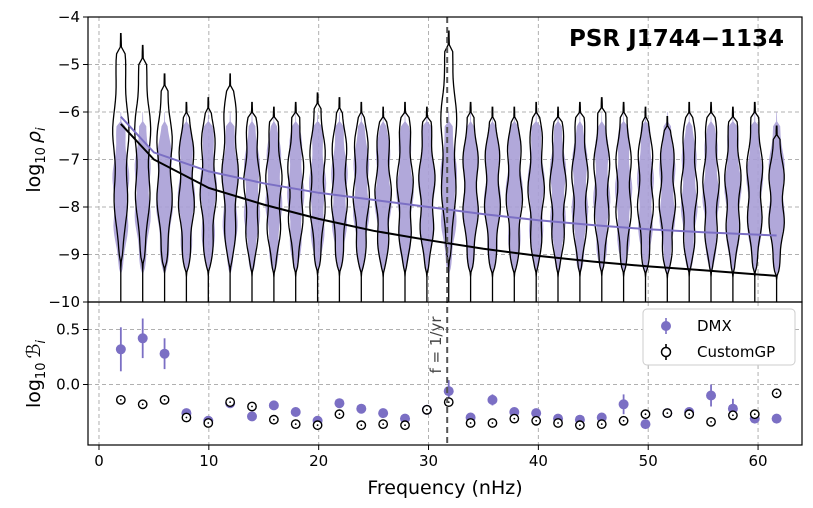 This screenshot has width=813, height=508. What do you see at coordinates (69, 112) in the screenshot?
I see `top-y-tick-label: −6` at bounding box center [69, 112].